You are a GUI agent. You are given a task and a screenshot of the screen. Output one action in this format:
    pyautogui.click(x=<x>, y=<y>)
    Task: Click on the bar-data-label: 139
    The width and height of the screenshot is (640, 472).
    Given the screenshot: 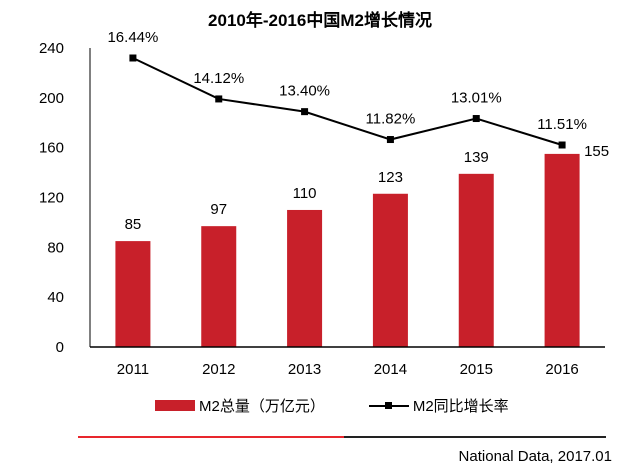 What is the action you would take?
    pyautogui.click(x=476, y=157)
    